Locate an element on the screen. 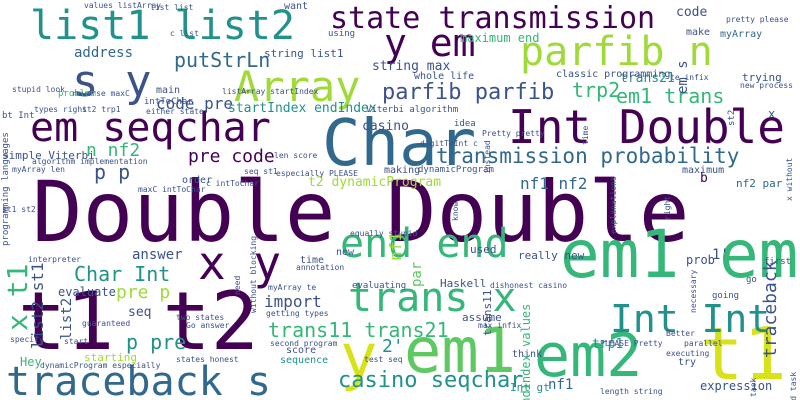  word-new-process: new process is located at coordinates (766, 85).